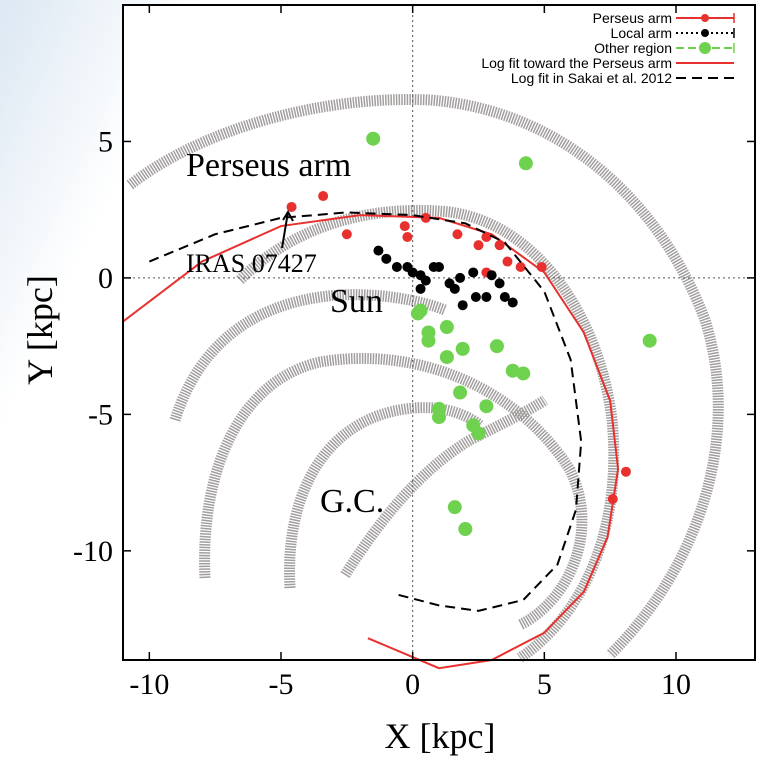  I want to click on y-tick-label: 5, so click(105, 141).